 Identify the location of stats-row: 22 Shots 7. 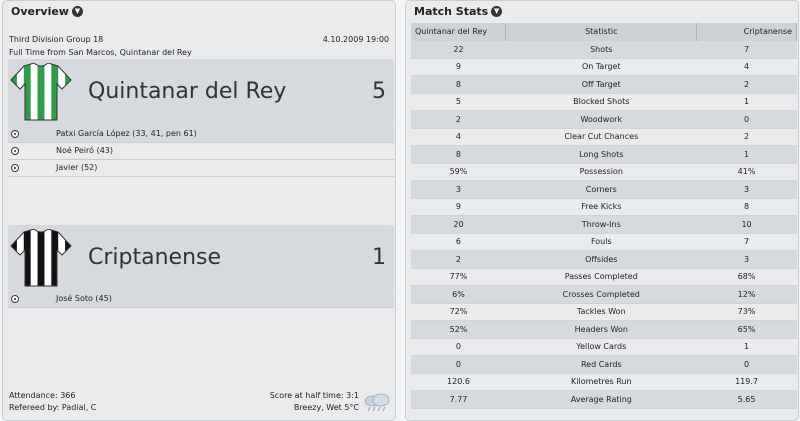
(604, 49).